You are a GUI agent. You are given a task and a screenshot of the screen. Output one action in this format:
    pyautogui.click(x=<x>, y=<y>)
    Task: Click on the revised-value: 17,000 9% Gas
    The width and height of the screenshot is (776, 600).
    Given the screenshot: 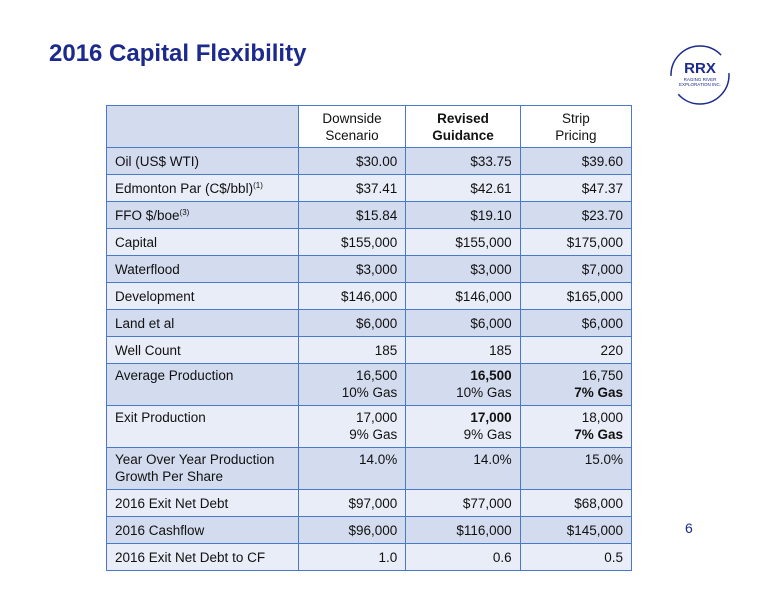 What is the action you would take?
    pyautogui.click(x=463, y=426)
    